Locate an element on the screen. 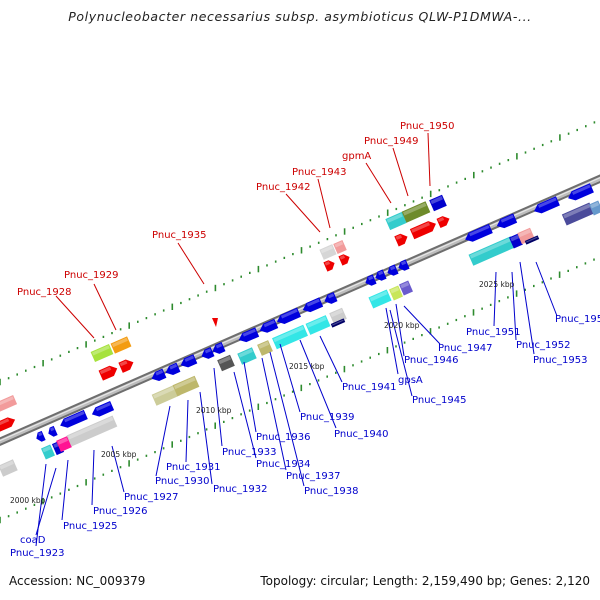 Image resolution: width=600 pixels, height=600 pixels. gene-label: Pnuc_1941 is located at coordinates (369, 387).